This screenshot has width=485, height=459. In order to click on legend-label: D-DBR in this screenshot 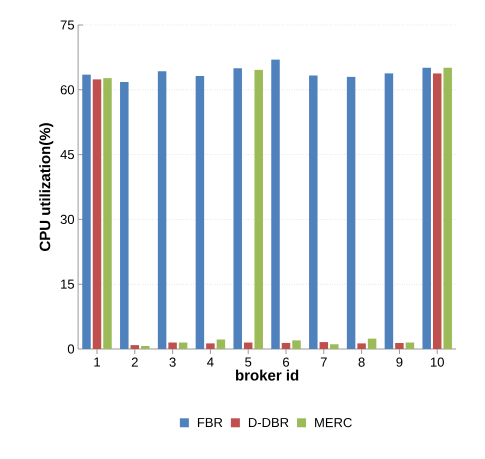, I will do `click(268, 423)`.